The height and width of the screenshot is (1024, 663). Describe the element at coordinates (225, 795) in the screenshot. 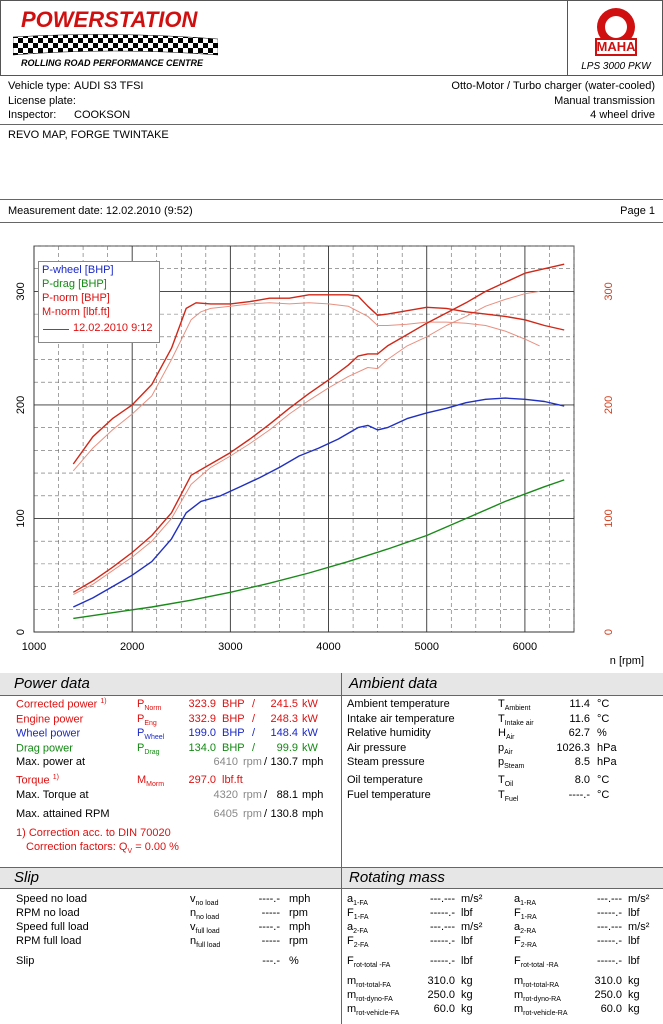

I see `max-torque-rpm: 4320` at that location.